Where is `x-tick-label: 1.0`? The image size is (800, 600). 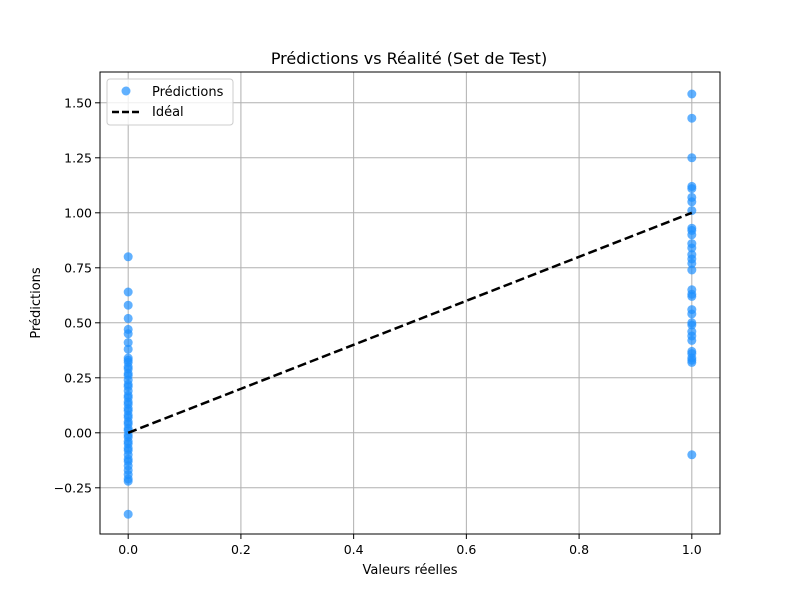 x-tick-label: 1.0 is located at coordinates (692, 549).